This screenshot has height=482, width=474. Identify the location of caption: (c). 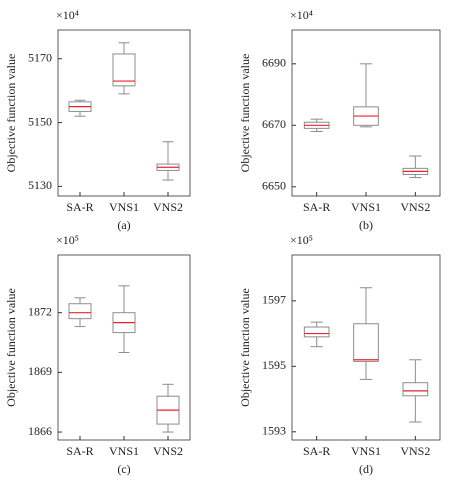
(123, 469).